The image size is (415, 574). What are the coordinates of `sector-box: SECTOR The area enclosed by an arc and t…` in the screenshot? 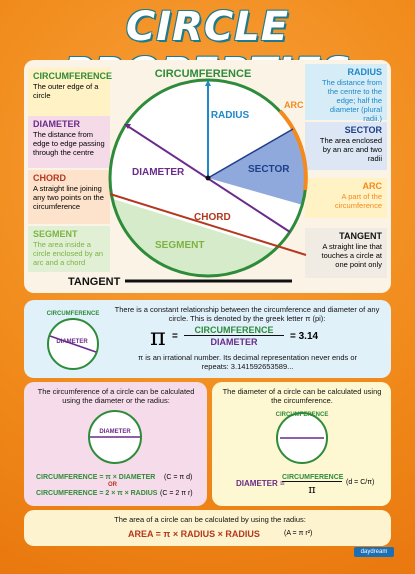 It's located at (346, 146).